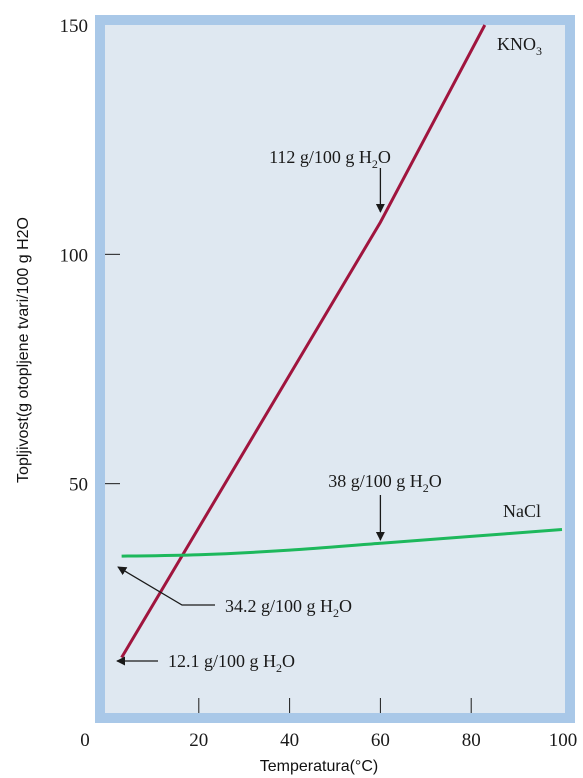 This screenshot has height=778, width=583. What do you see at coordinates (85, 740) in the screenshot?
I see `x-tick-label: 0` at bounding box center [85, 740].